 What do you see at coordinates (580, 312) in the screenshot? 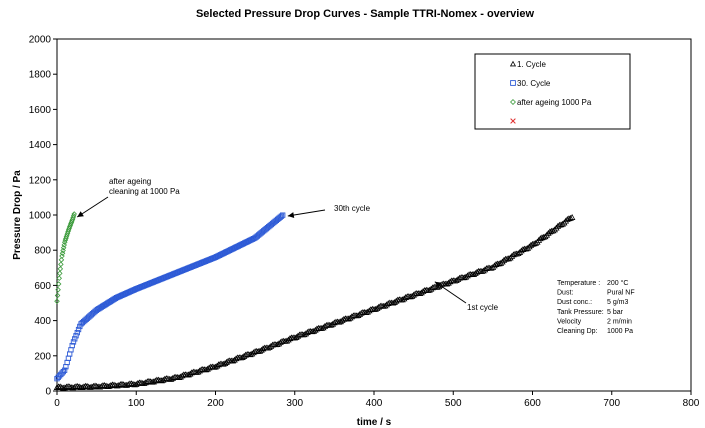
I see `info-label: Tank Pressure:` at bounding box center [580, 312].